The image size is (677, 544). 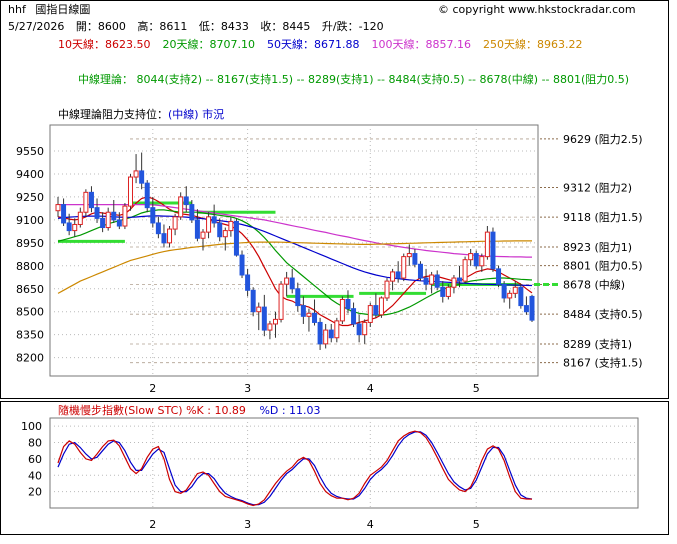 What do you see at coordinates (209, 44) in the screenshot?
I see `ma-legend-item: 20天線：8707.10` at bounding box center [209, 44].